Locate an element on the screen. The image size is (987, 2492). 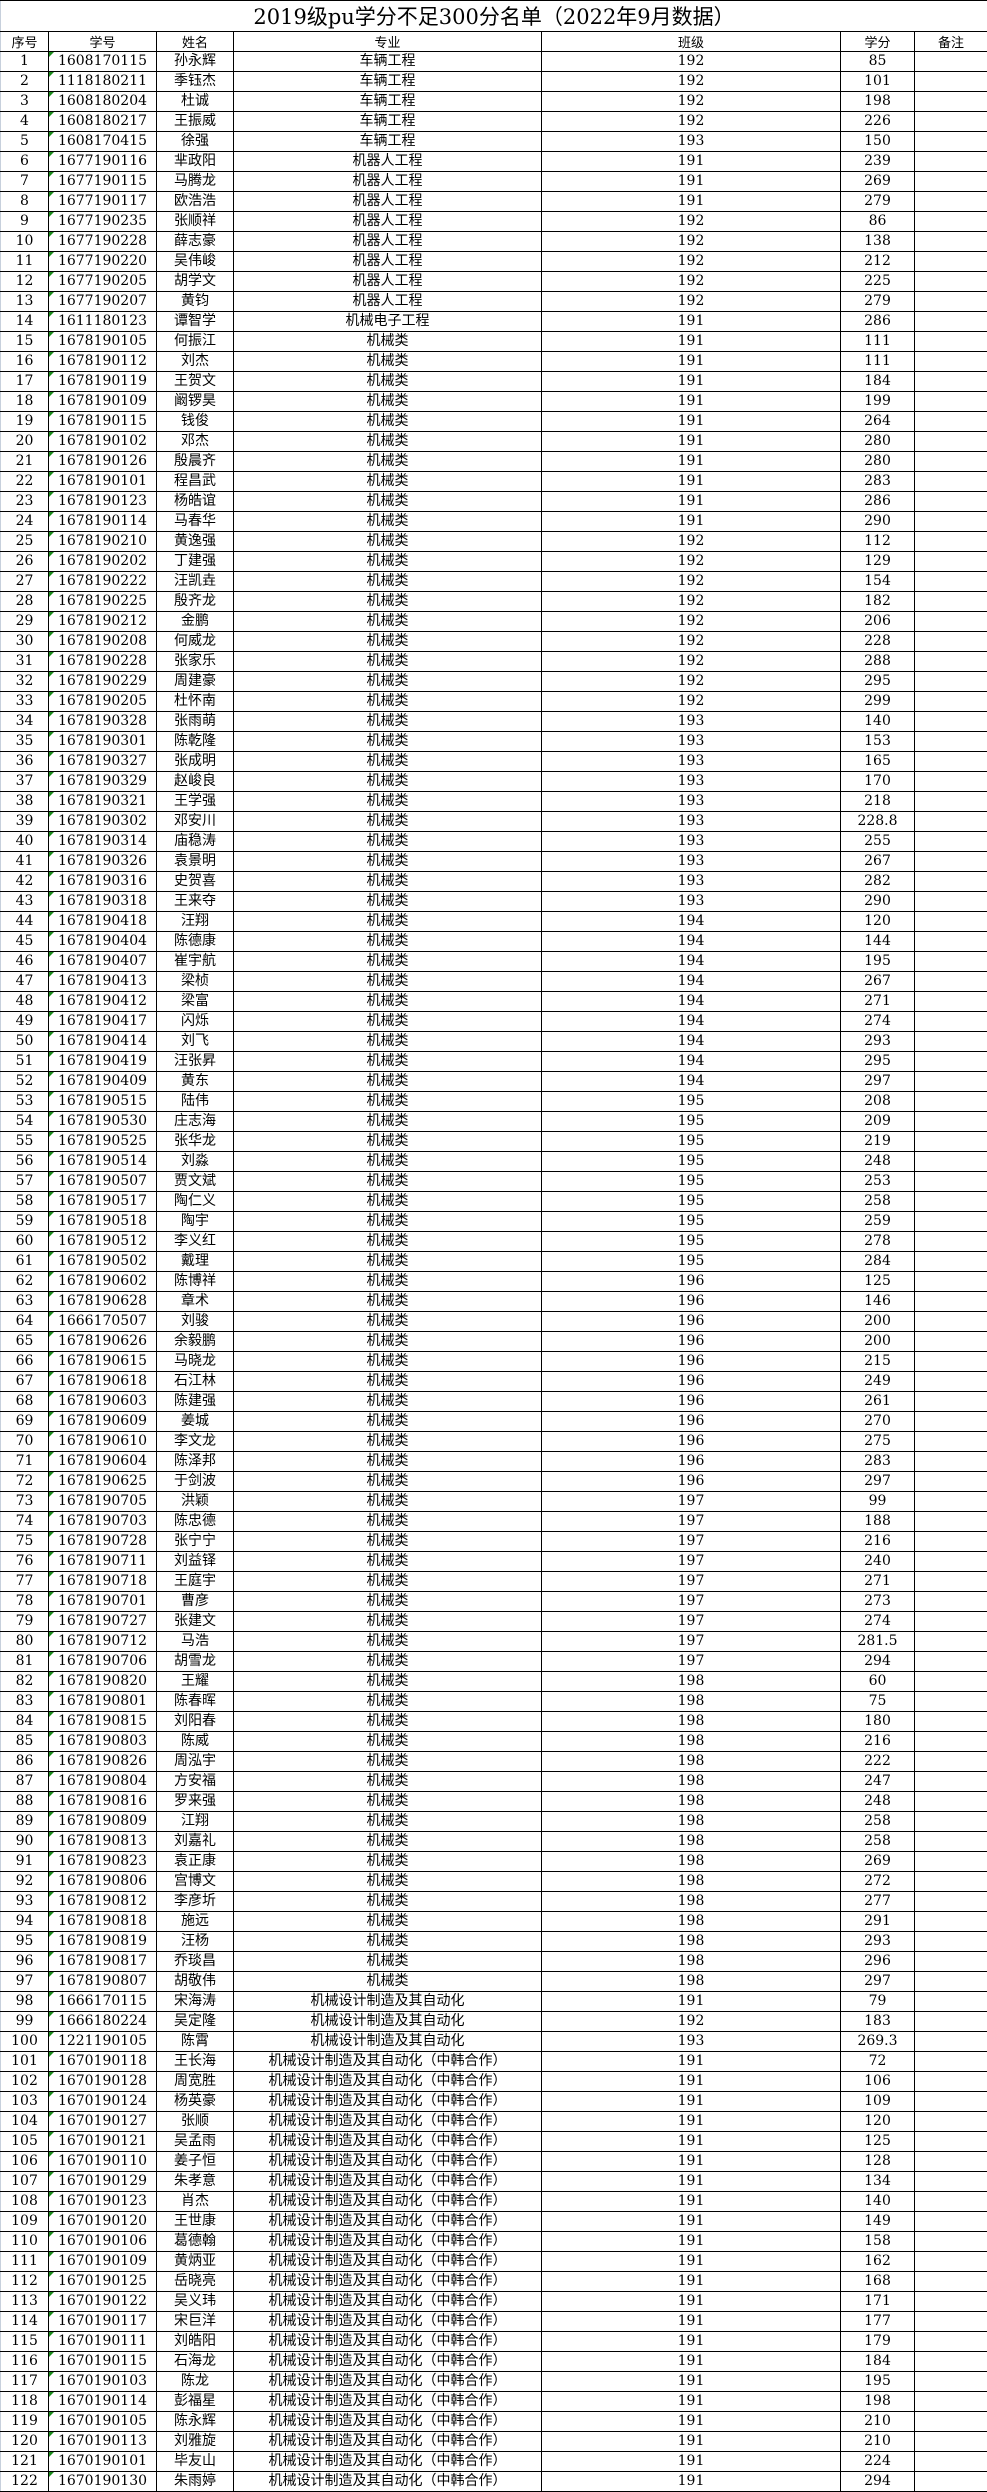
seq-cell: 35 is located at coordinates (25, 742).